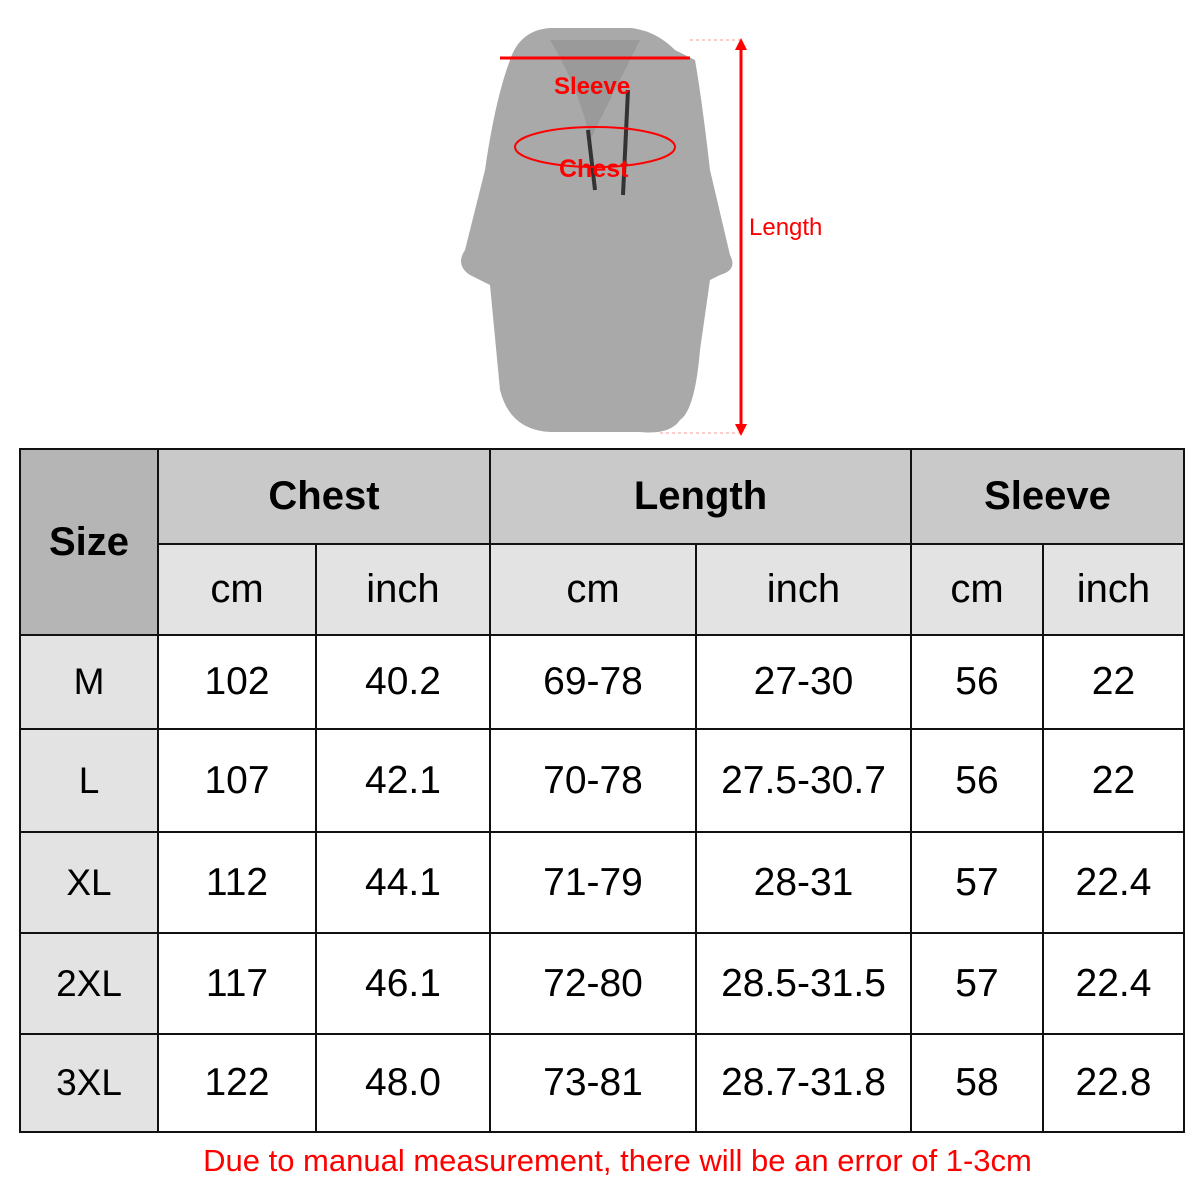 The width and height of the screenshot is (1200, 1200). I want to click on value-cell: 73-81, so click(593, 1083).